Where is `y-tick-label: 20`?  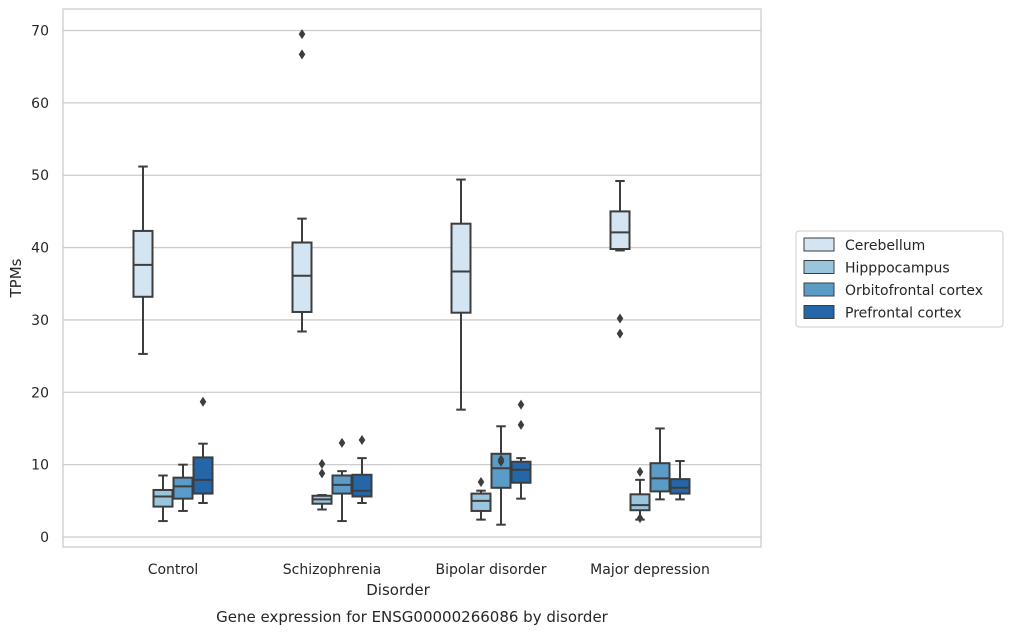 y-tick-label: 20 is located at coordinates (40, 393).